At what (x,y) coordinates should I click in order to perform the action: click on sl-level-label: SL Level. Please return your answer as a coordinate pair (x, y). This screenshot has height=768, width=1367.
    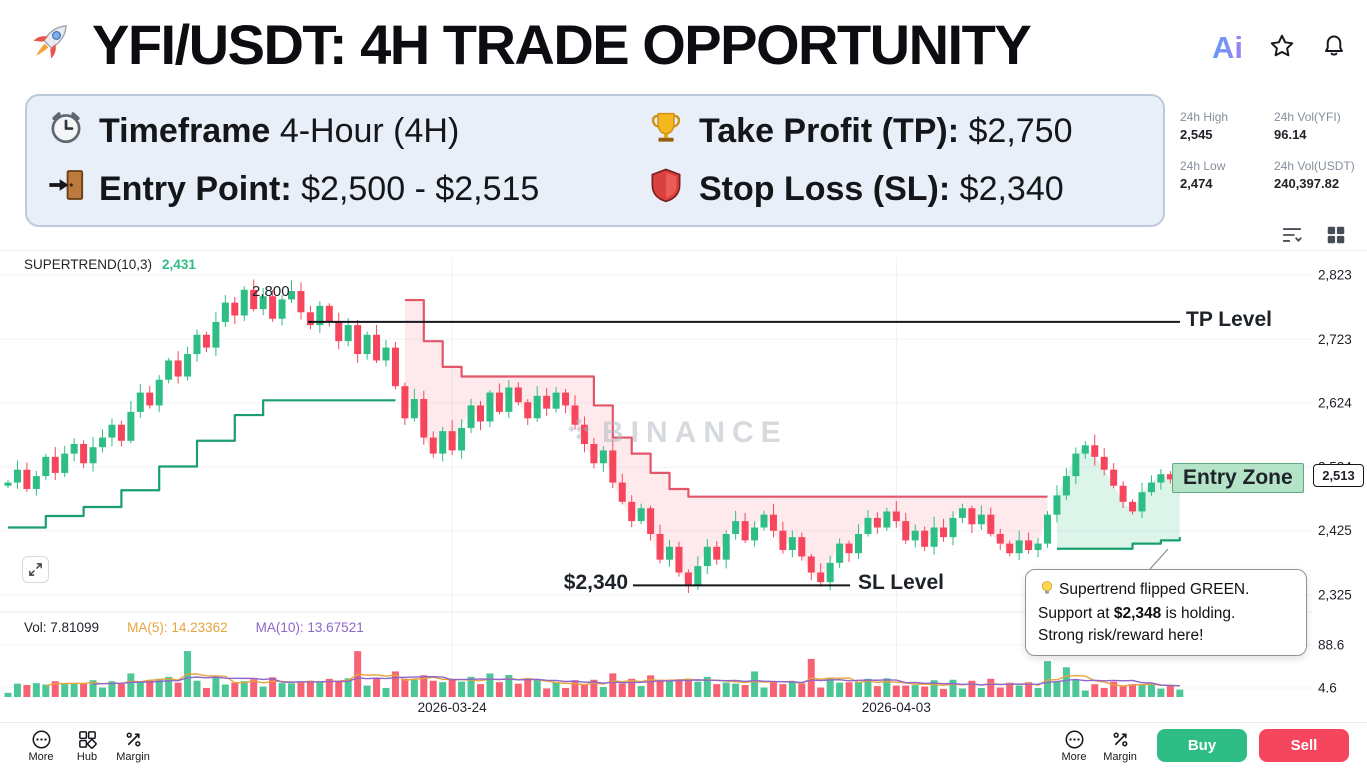
    Looking at the image, I should click on (901, 582).